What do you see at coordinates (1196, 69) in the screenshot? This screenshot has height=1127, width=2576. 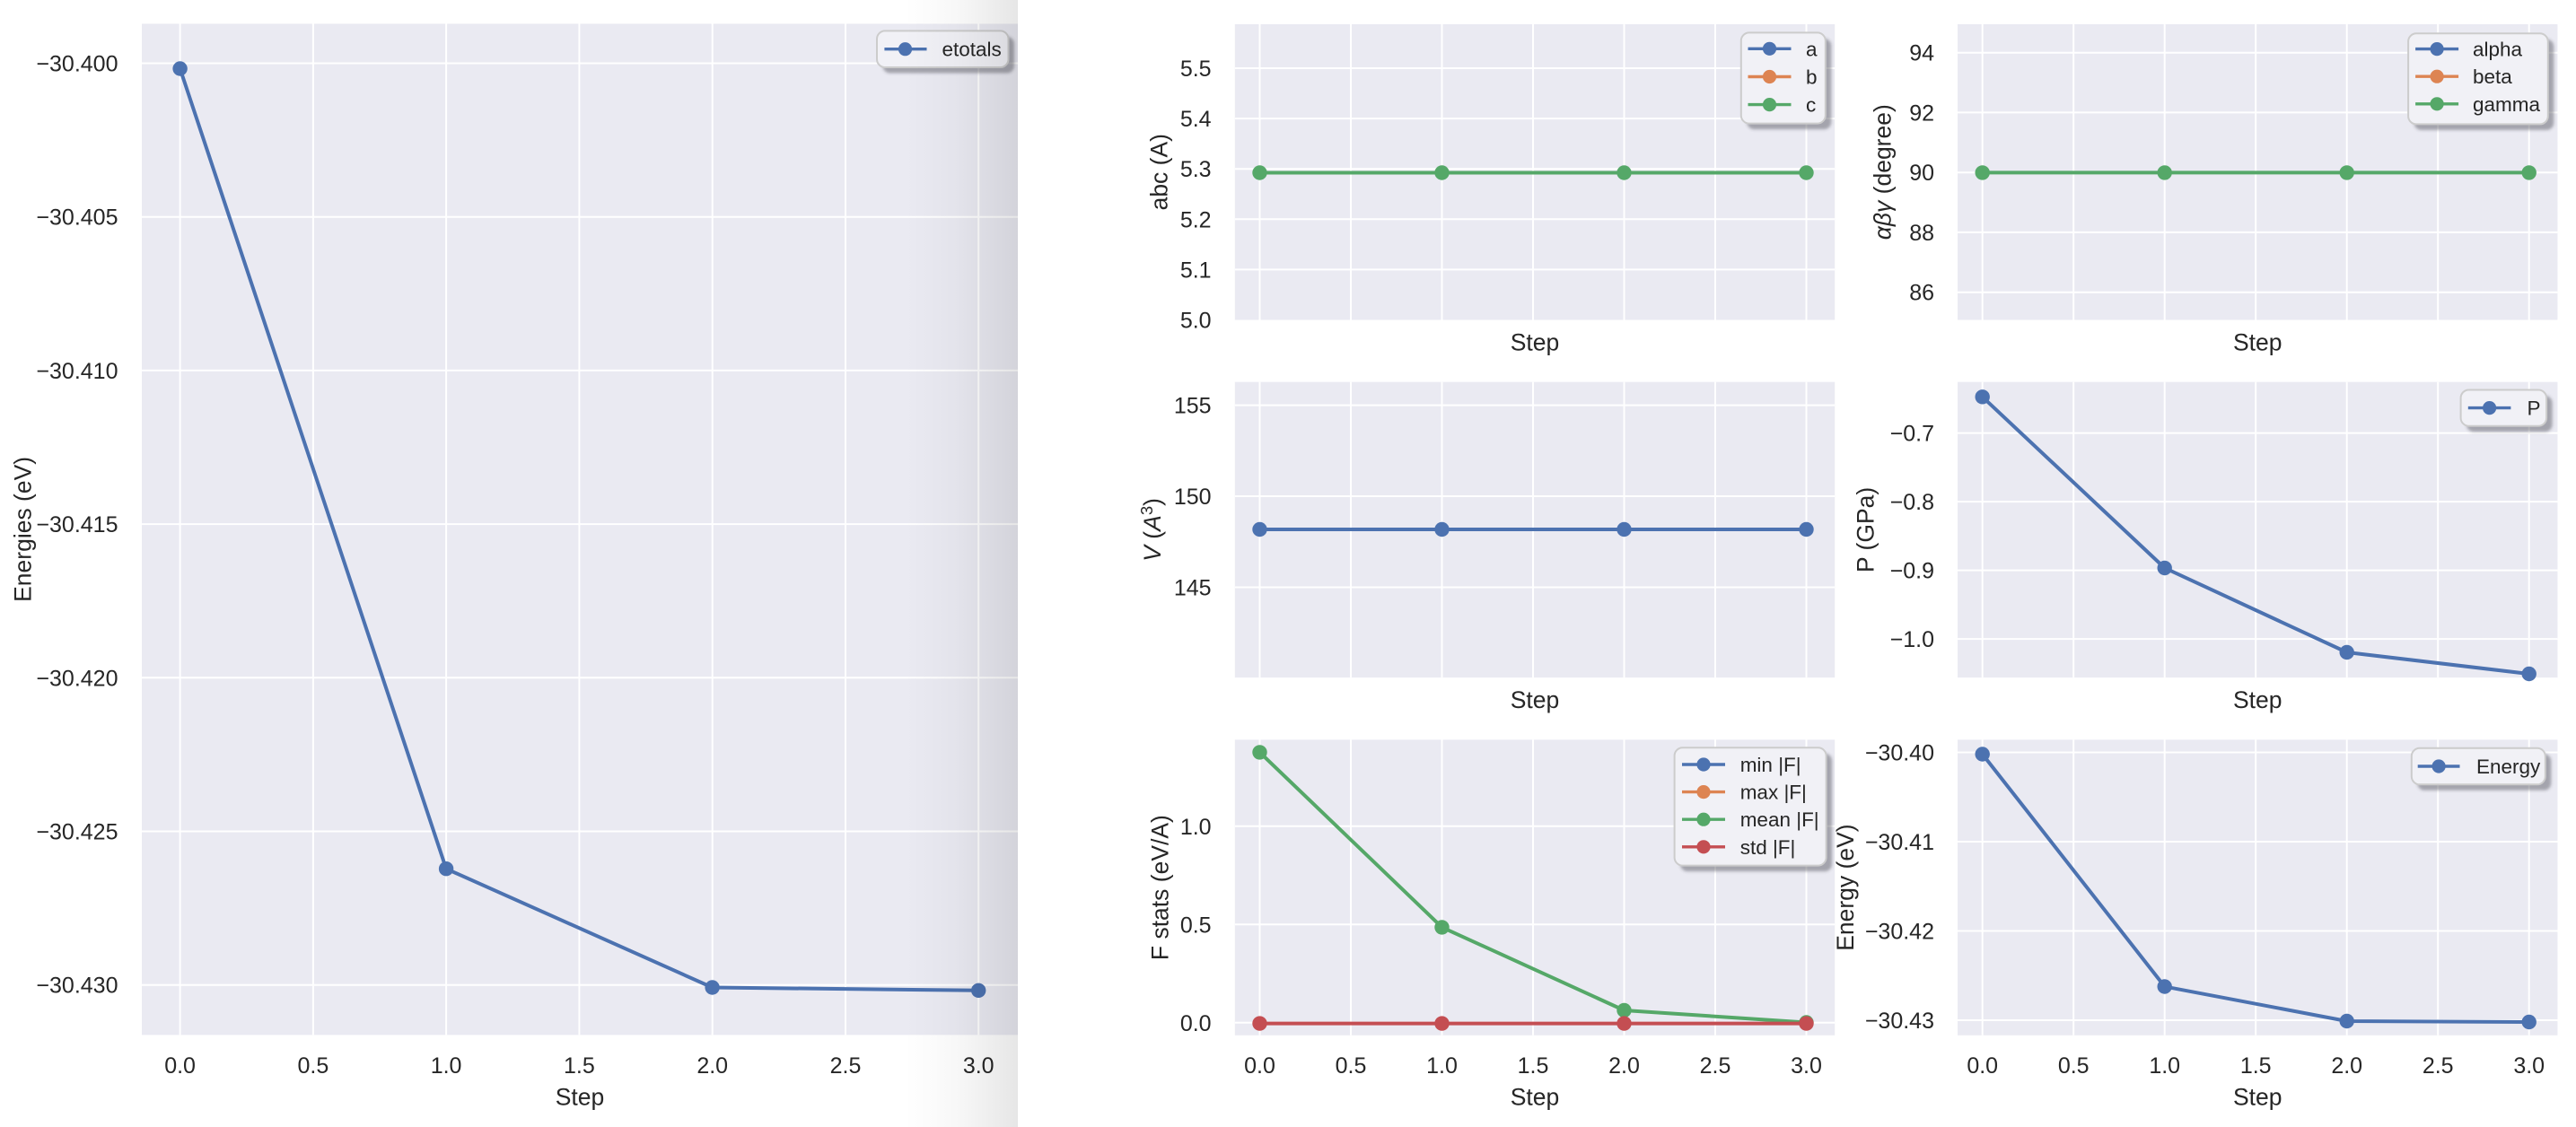 I see `svg-text: 5.5` at bounding box center [1196, 69].